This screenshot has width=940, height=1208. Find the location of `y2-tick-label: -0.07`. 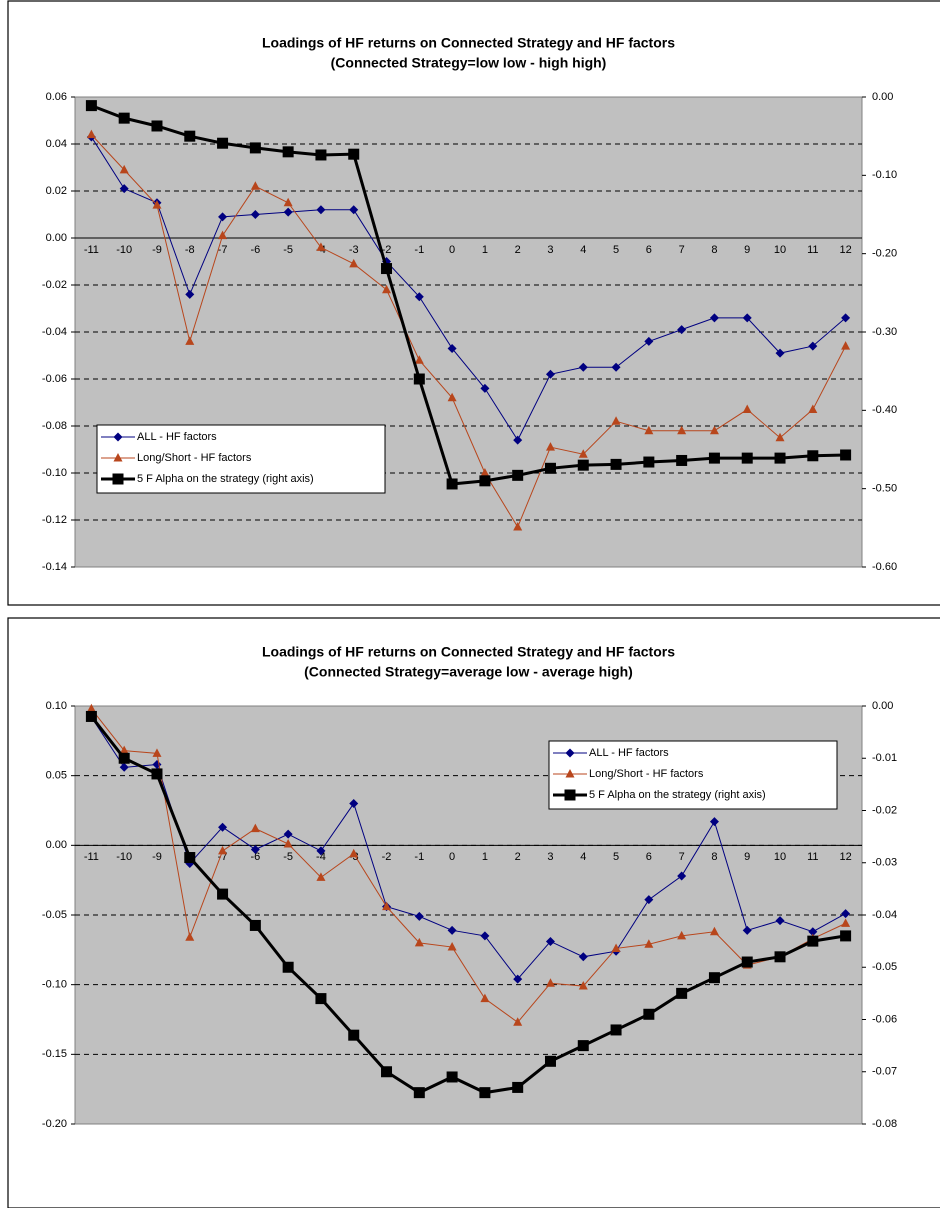

y2-tick-label: -0.07 is located at coordinates (884, 1072).